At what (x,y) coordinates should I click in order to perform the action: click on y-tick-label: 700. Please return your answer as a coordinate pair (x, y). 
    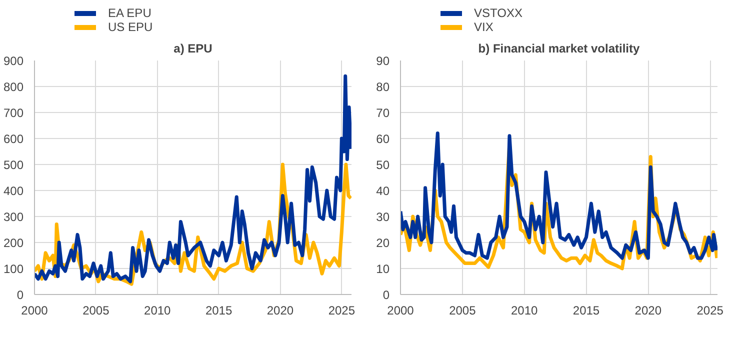
    Looking at the image, I should click on (13, 113).